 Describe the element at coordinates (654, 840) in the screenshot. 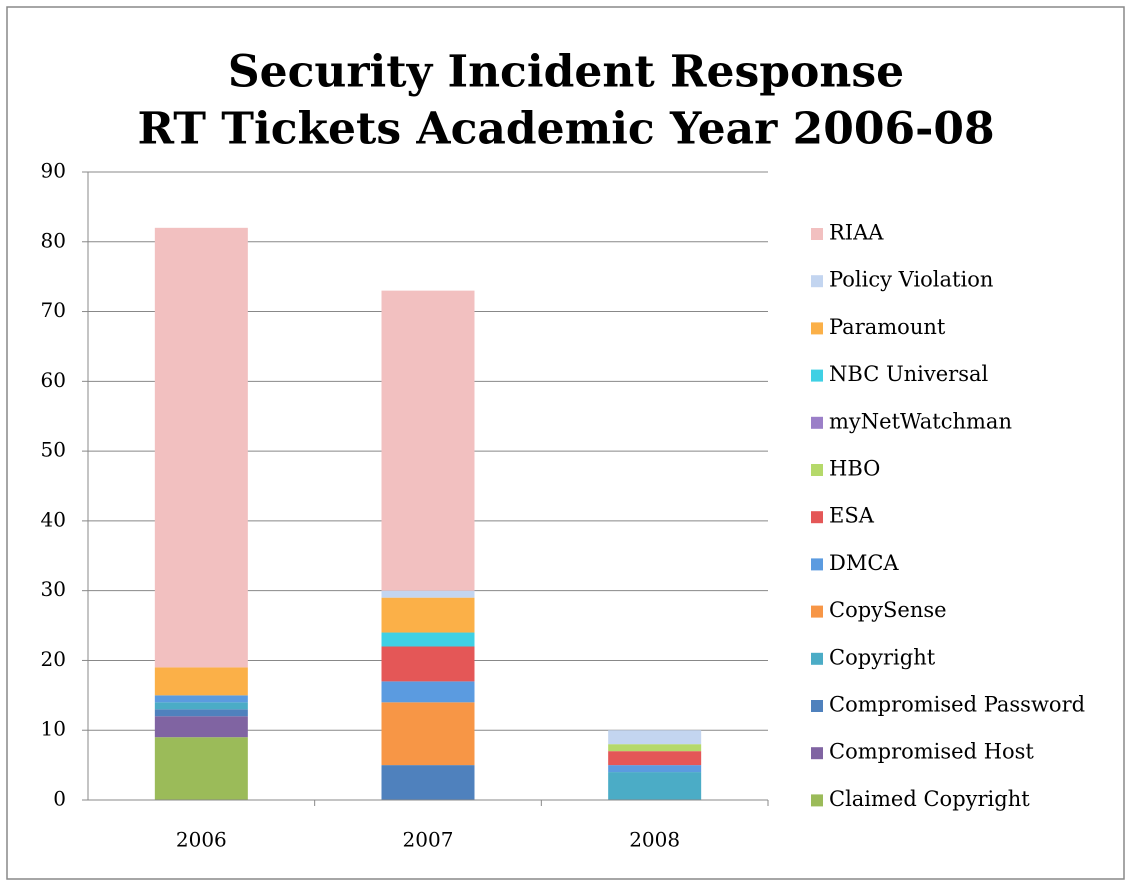

I see `x-tick-label: 2008` at that location.